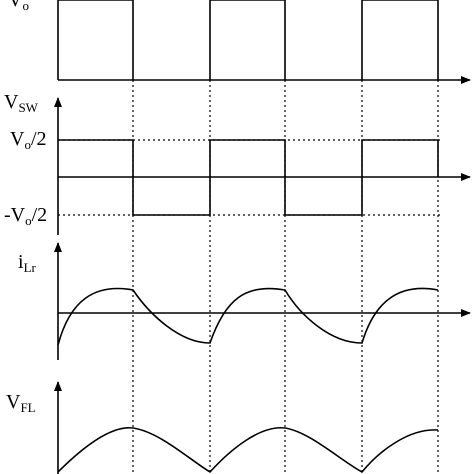  I want to click on label-vfl: VFL, so click(21, 403).